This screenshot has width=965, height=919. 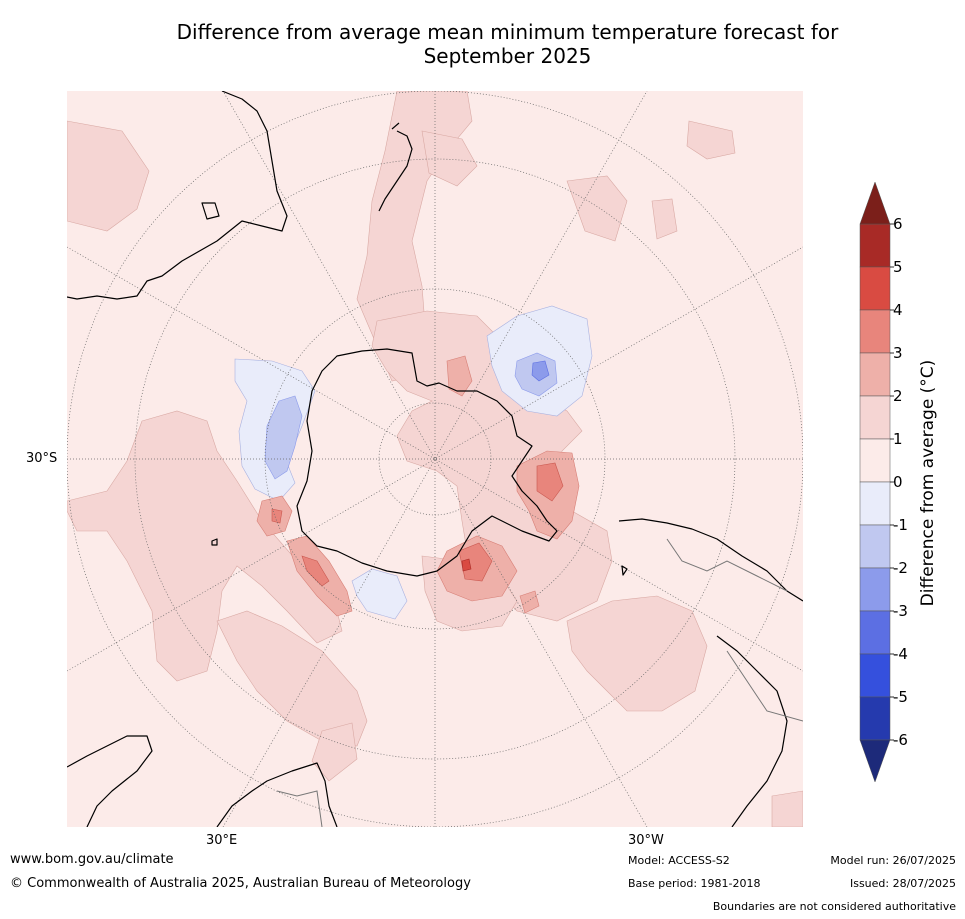 What do you see at coordinates (900, 611) in the screenshot?
I see `colorbar-tick-label: -3` at bounding box center [900, 611].